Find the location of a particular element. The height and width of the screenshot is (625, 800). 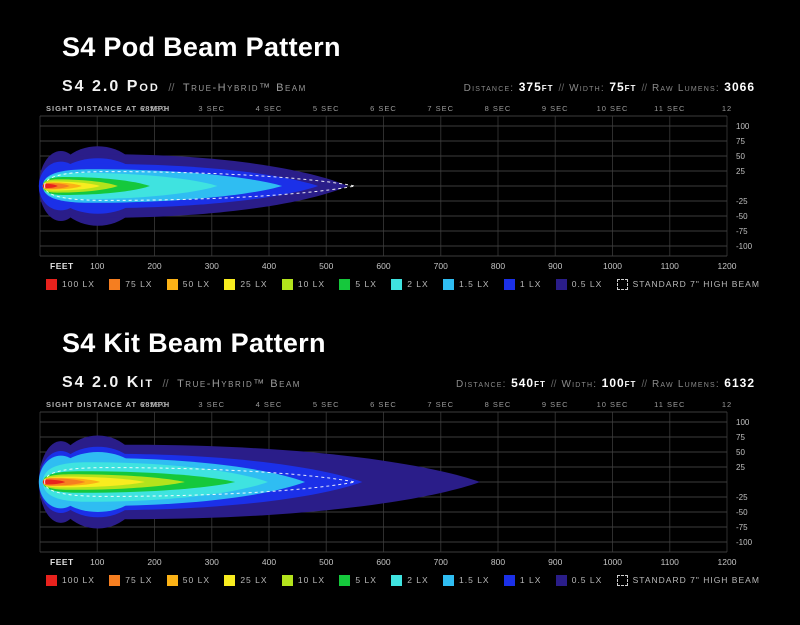

feet-tick: 1000 is located at coordinates (612, 266).